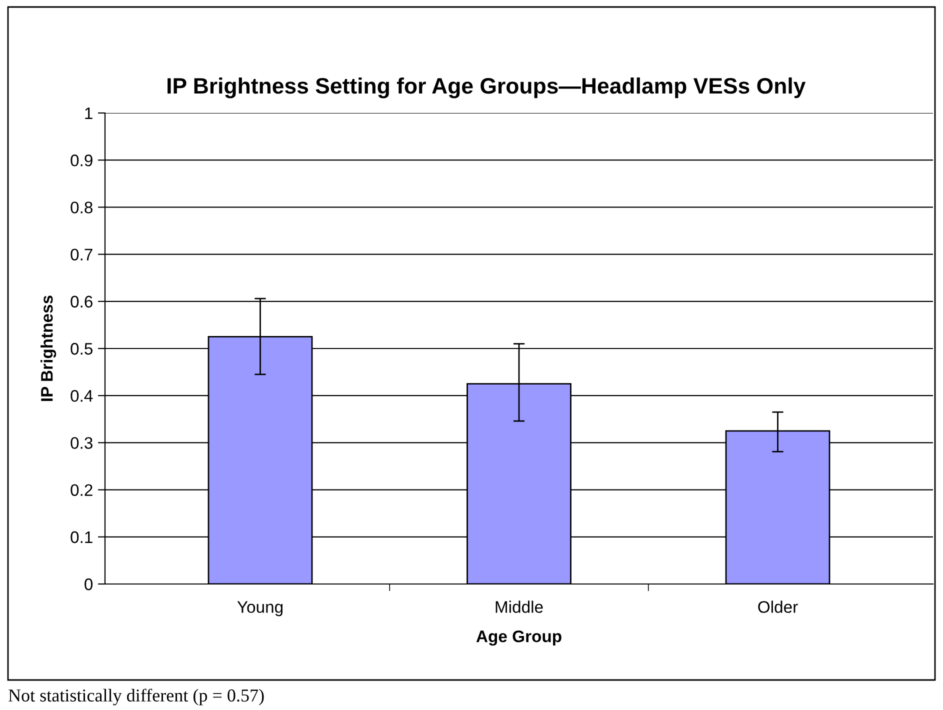 The height and width of the screenshot is (710, 943). Describe the element at coordinates (81, 348) in the screenshot. I see `y-tick-label: 0.5` at that location.